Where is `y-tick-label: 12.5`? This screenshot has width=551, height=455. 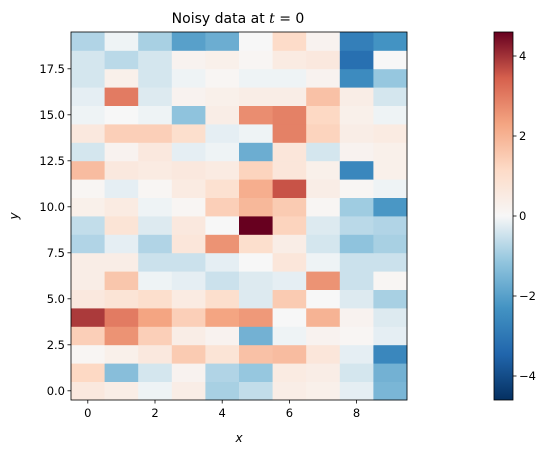
y-tick-label: 12.5 is located at coordinates (52, 161).